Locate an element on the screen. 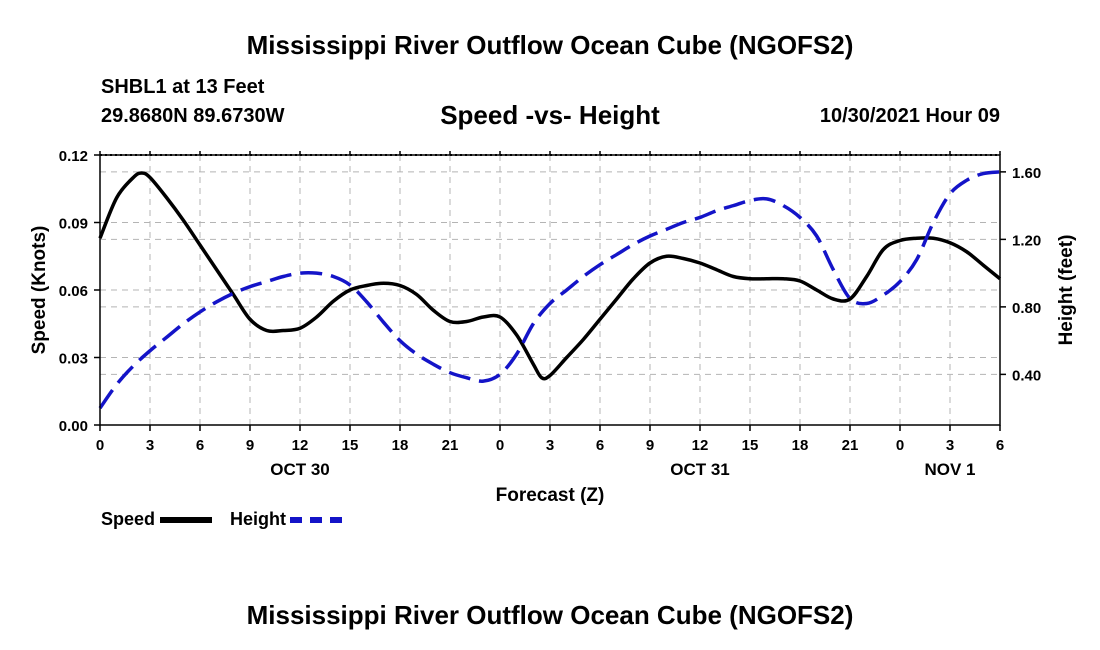 This screenshot has height=650, width=1100. station-label: SHBL1 at 13 Feet is located at coordinates (183, 87).